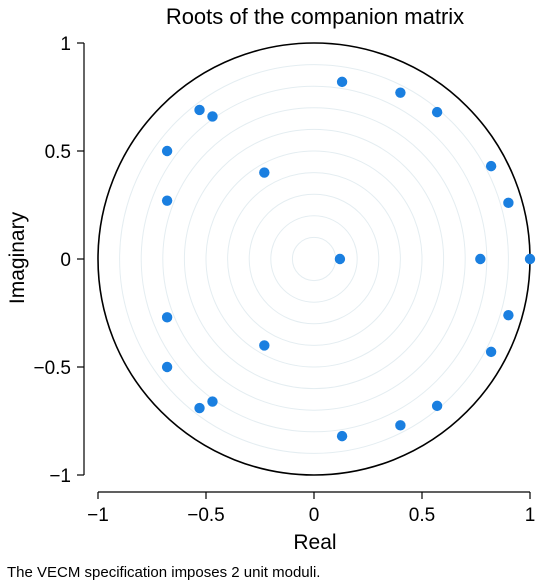 This screenshot has width=550, height=584. Describe the element at coordinates (530, 515) in the screenshot. I see `x-tick-label: 1` at that location.